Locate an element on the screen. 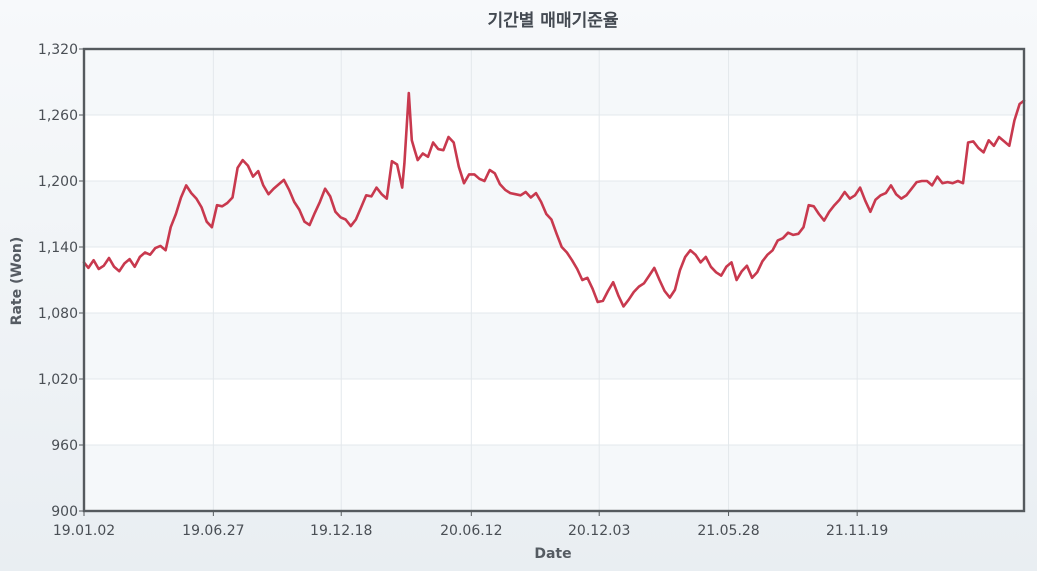 Image resolution: width=1037 pixels, height=571 pixels. y-tick-label: 900 is located at coordinates (64, 512).